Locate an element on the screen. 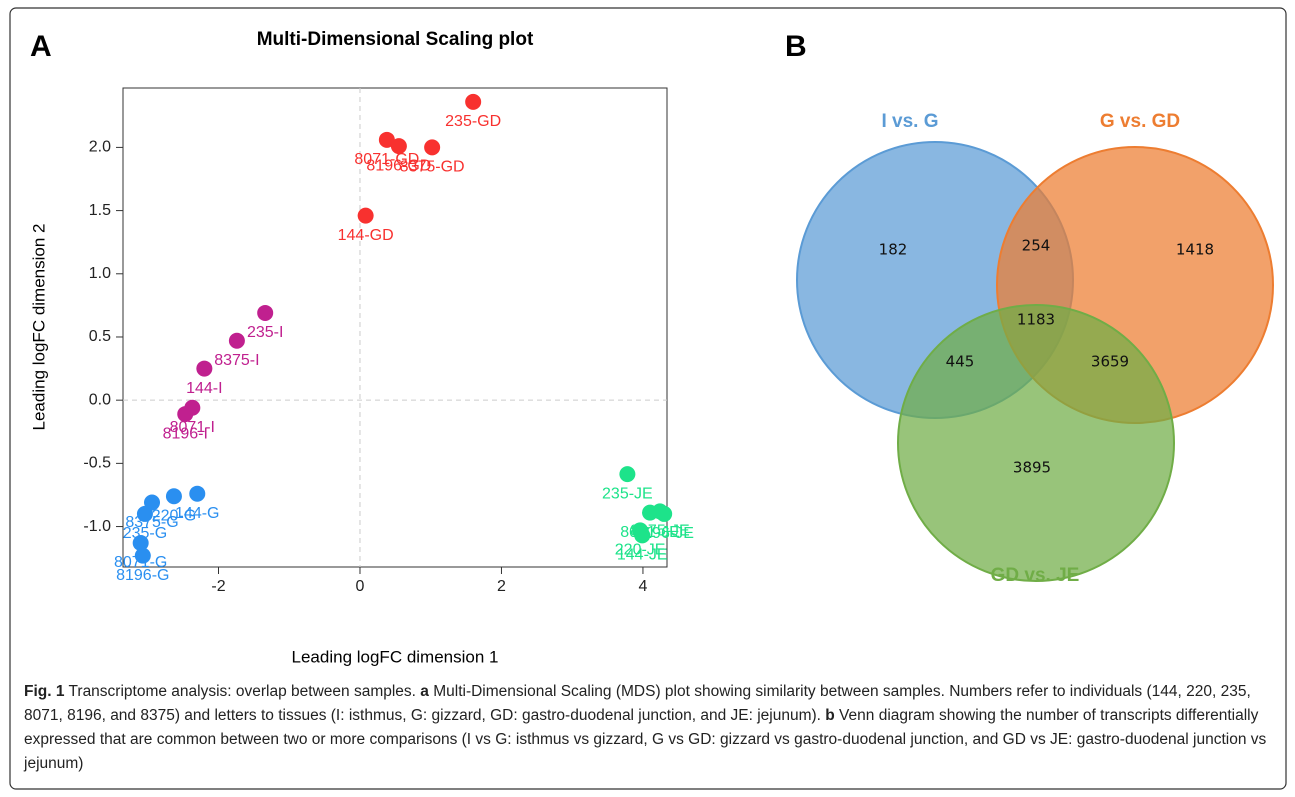 This screenshot has height=797, width=1295. venn-set-label: I vs. G is located at coordinates (909, 121).